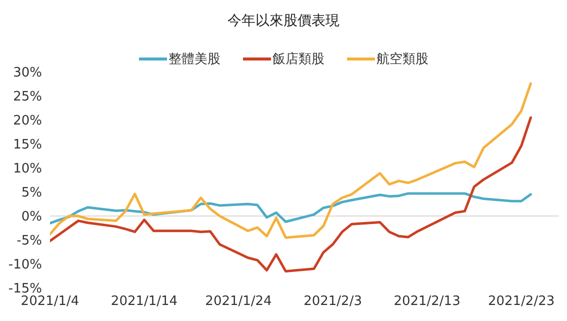 This screenshot has width=567, height=321. Describe the element at coordinates (194, 59) in the screenshot. I see `legend-label: 整體美股` at that location.